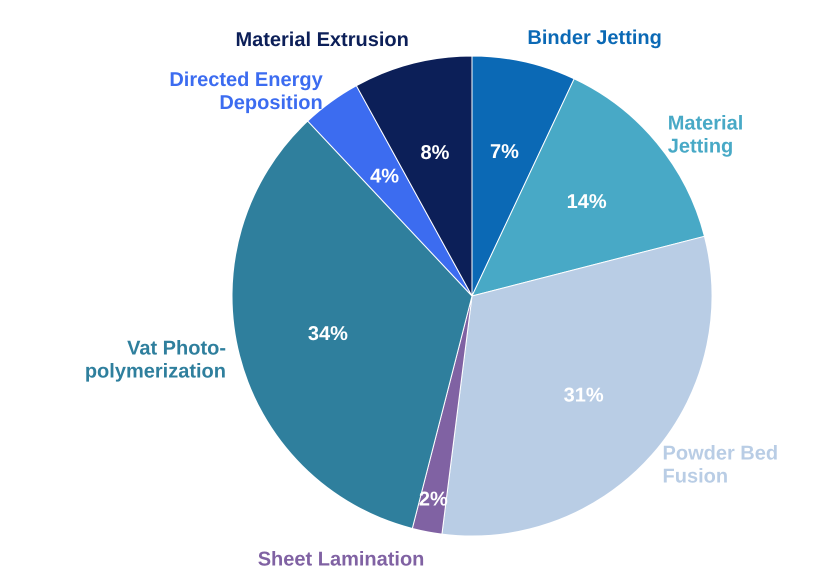 This screenshot has width=835, height=579. What do you see at coordinates (706, 135) in the screenshot?
I see `slice-label: Material Jetting` at bounding box center [706, 135].